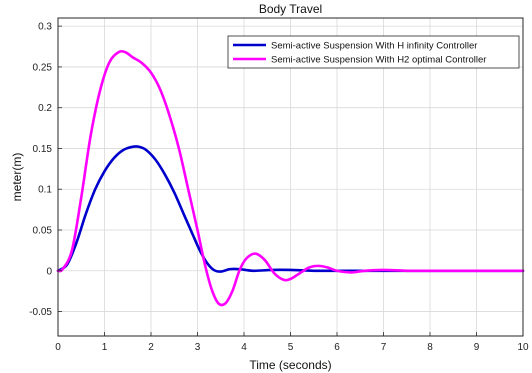 Image resolution: width=532 pixels, height=373 pixels. Describe the element at coordinates (337, 347) in the screenshot. I see `x-tick-label: 6` at that location.